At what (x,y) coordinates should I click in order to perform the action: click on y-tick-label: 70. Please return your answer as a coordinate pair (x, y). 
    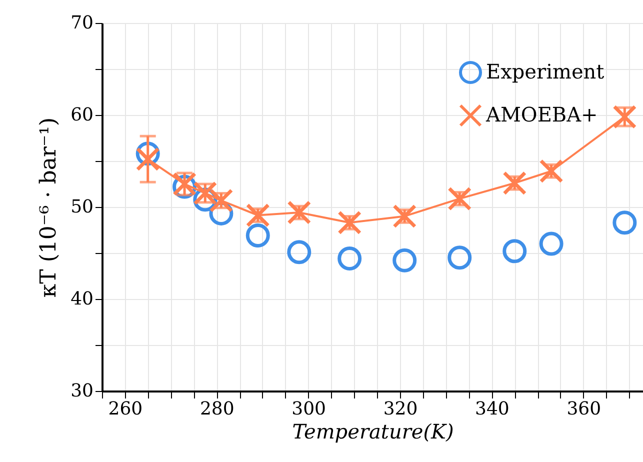
    Looking at the image, I should click on (82, 23).